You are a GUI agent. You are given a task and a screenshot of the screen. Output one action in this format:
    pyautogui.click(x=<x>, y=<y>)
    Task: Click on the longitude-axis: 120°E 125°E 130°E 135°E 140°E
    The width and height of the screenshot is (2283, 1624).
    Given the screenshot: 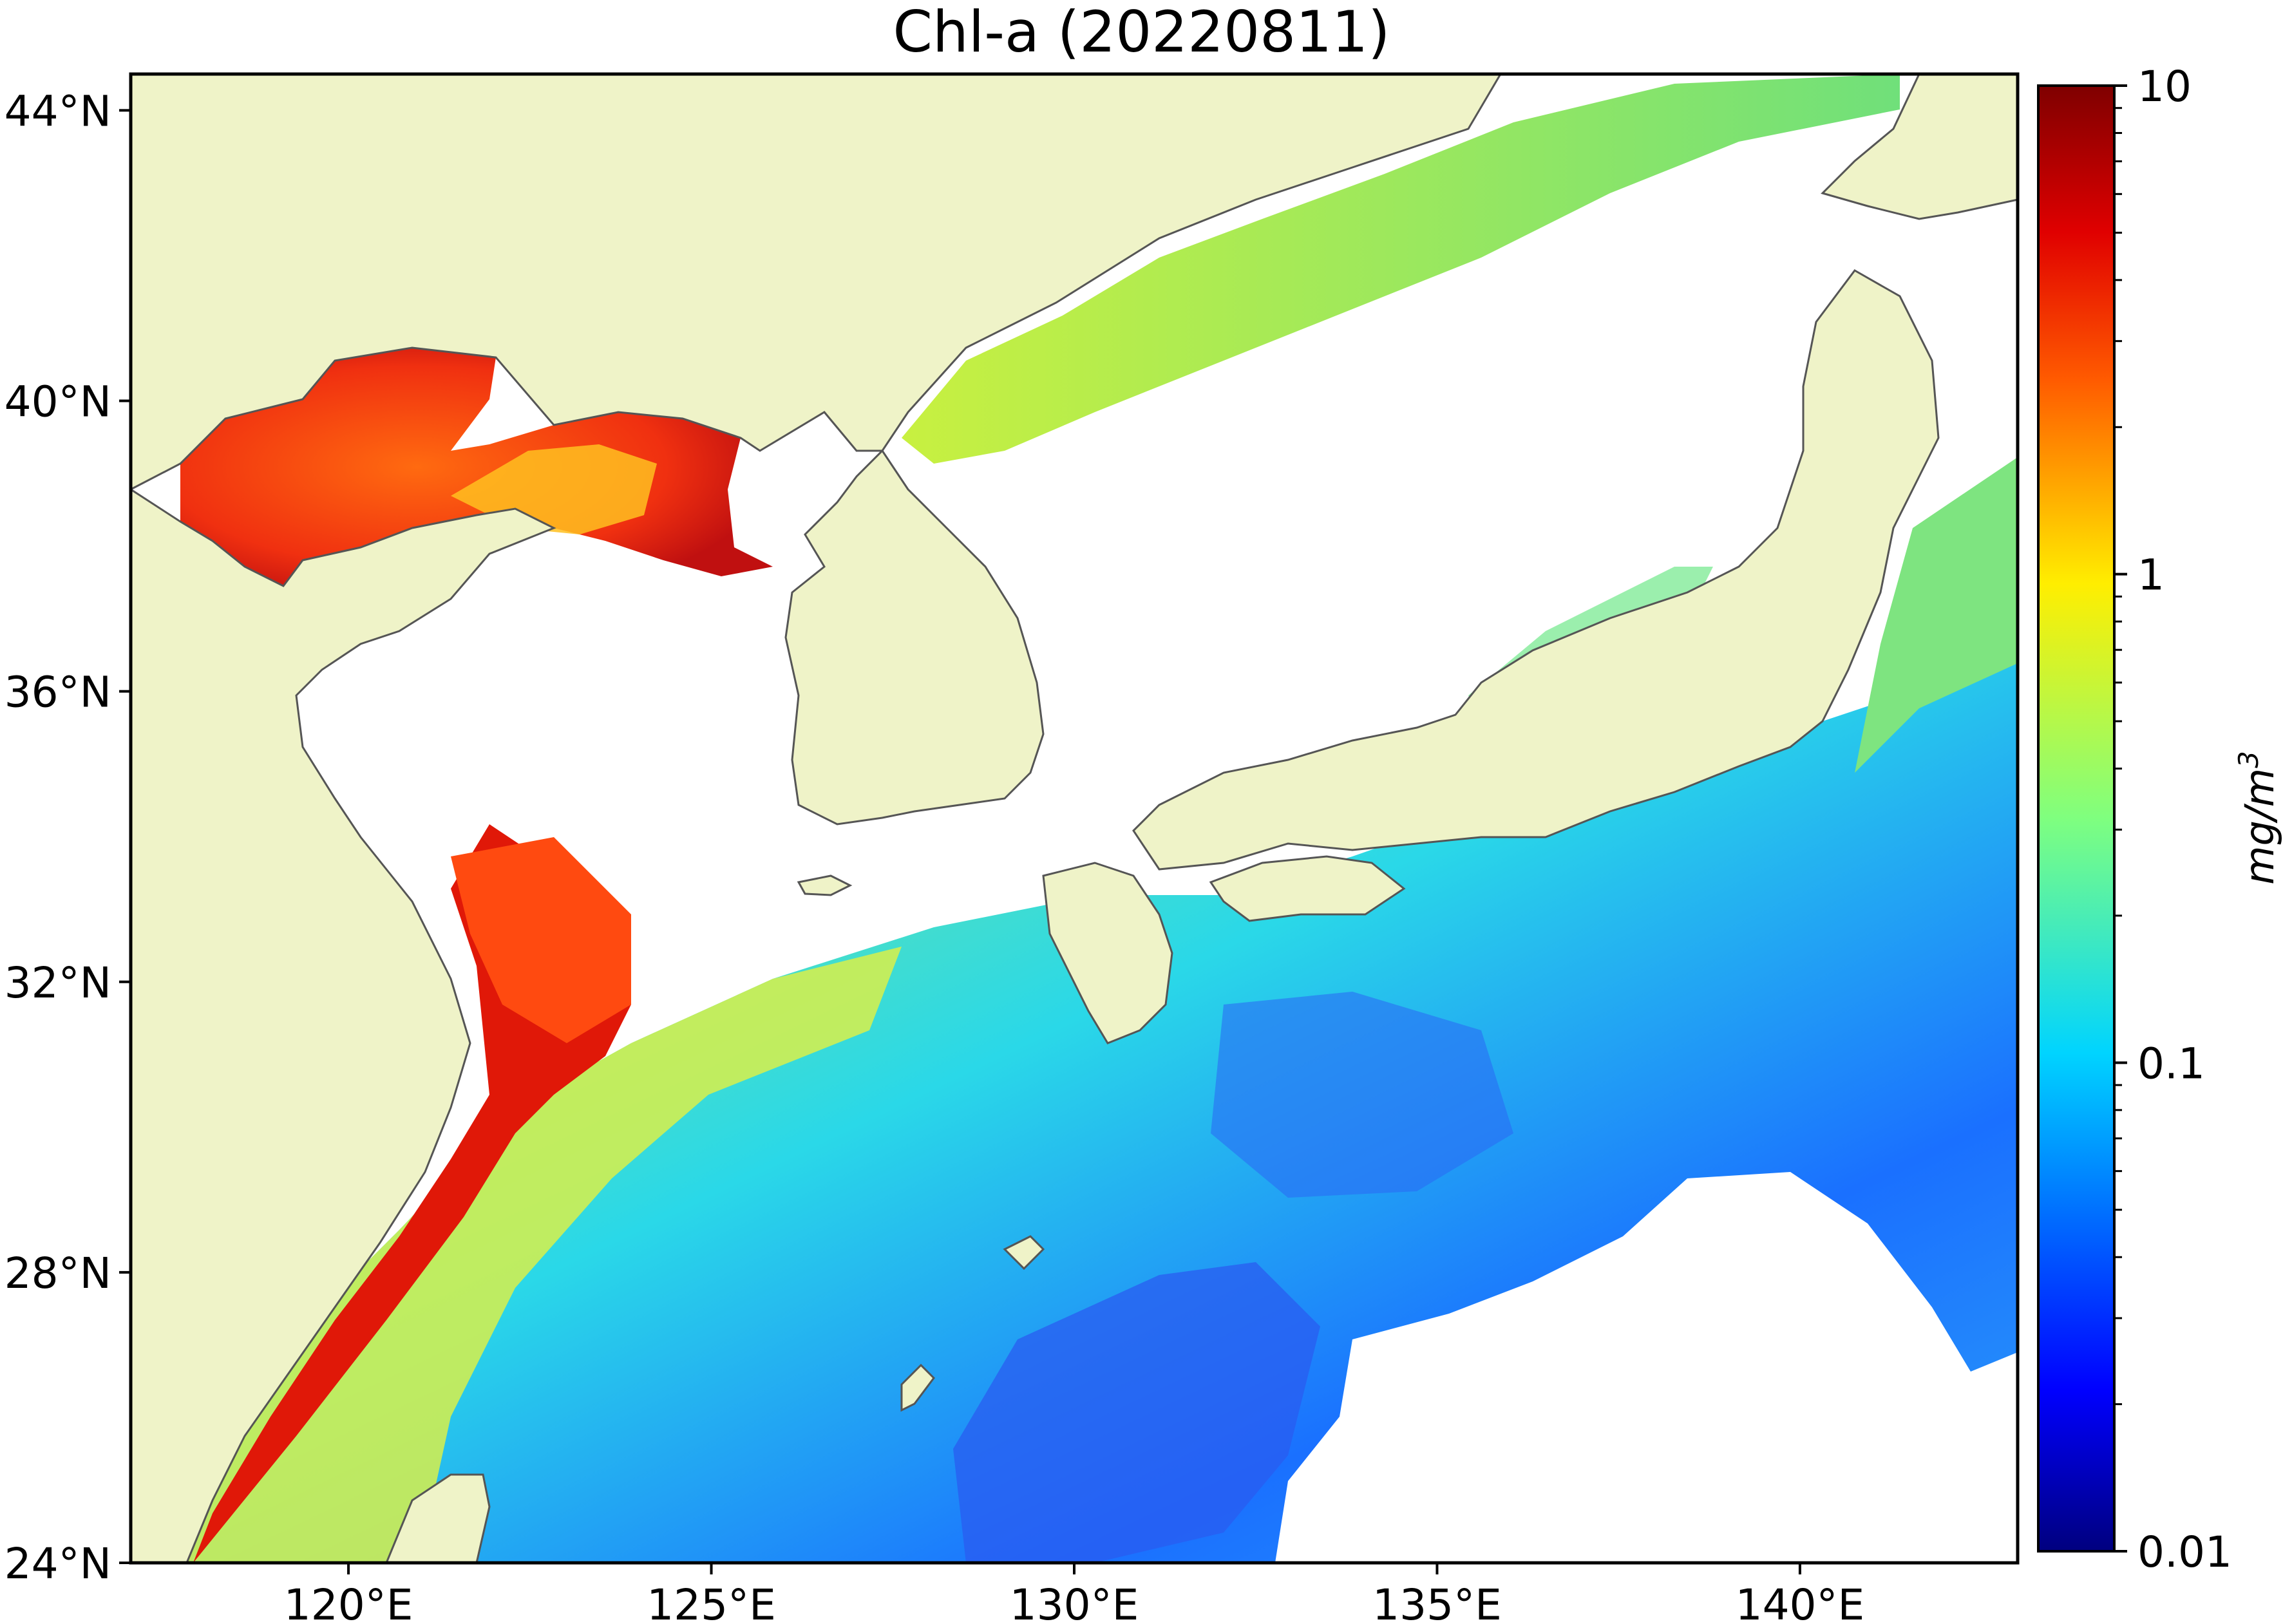 What is the action you would take?
    pyautogui.click(x=1074, y=1593)
    